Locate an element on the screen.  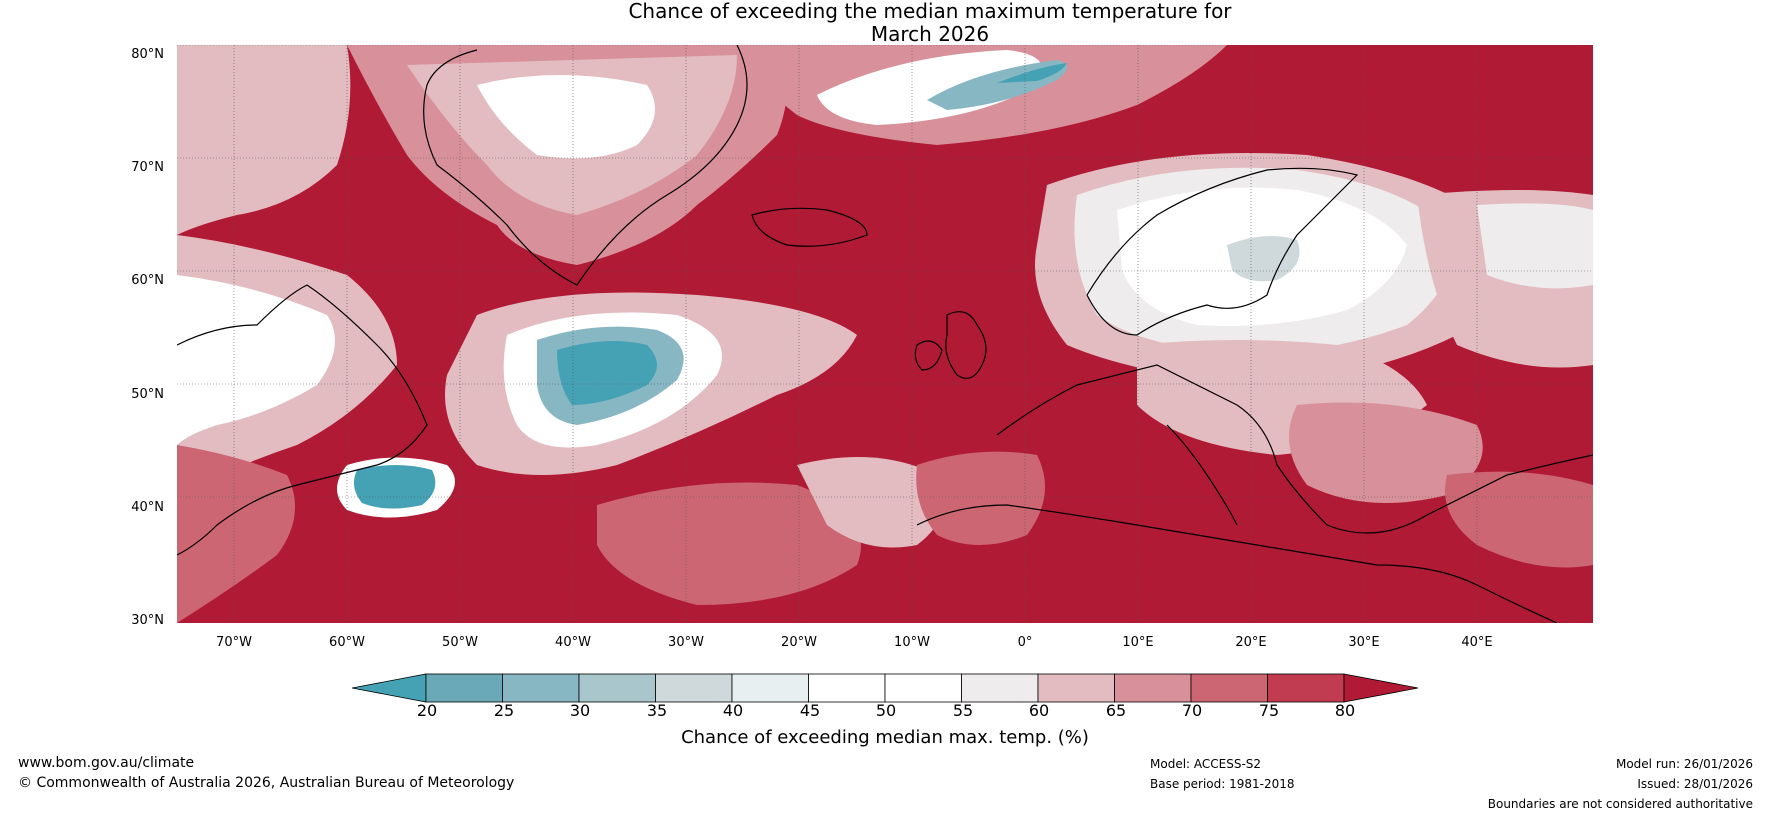
lat-label-70n: 70°N is located at coordinates (147, 167).